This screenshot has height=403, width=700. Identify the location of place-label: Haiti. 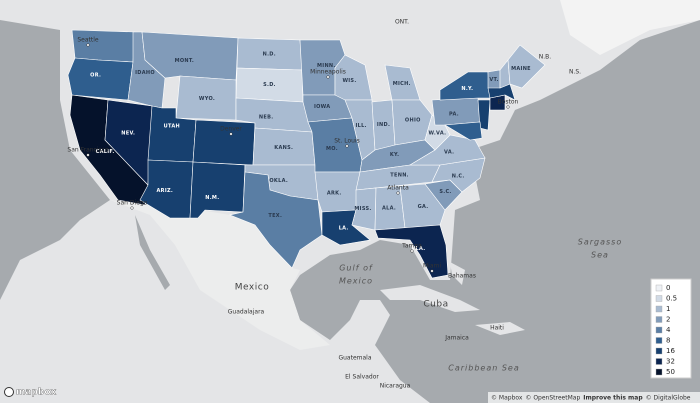
(497, 328).